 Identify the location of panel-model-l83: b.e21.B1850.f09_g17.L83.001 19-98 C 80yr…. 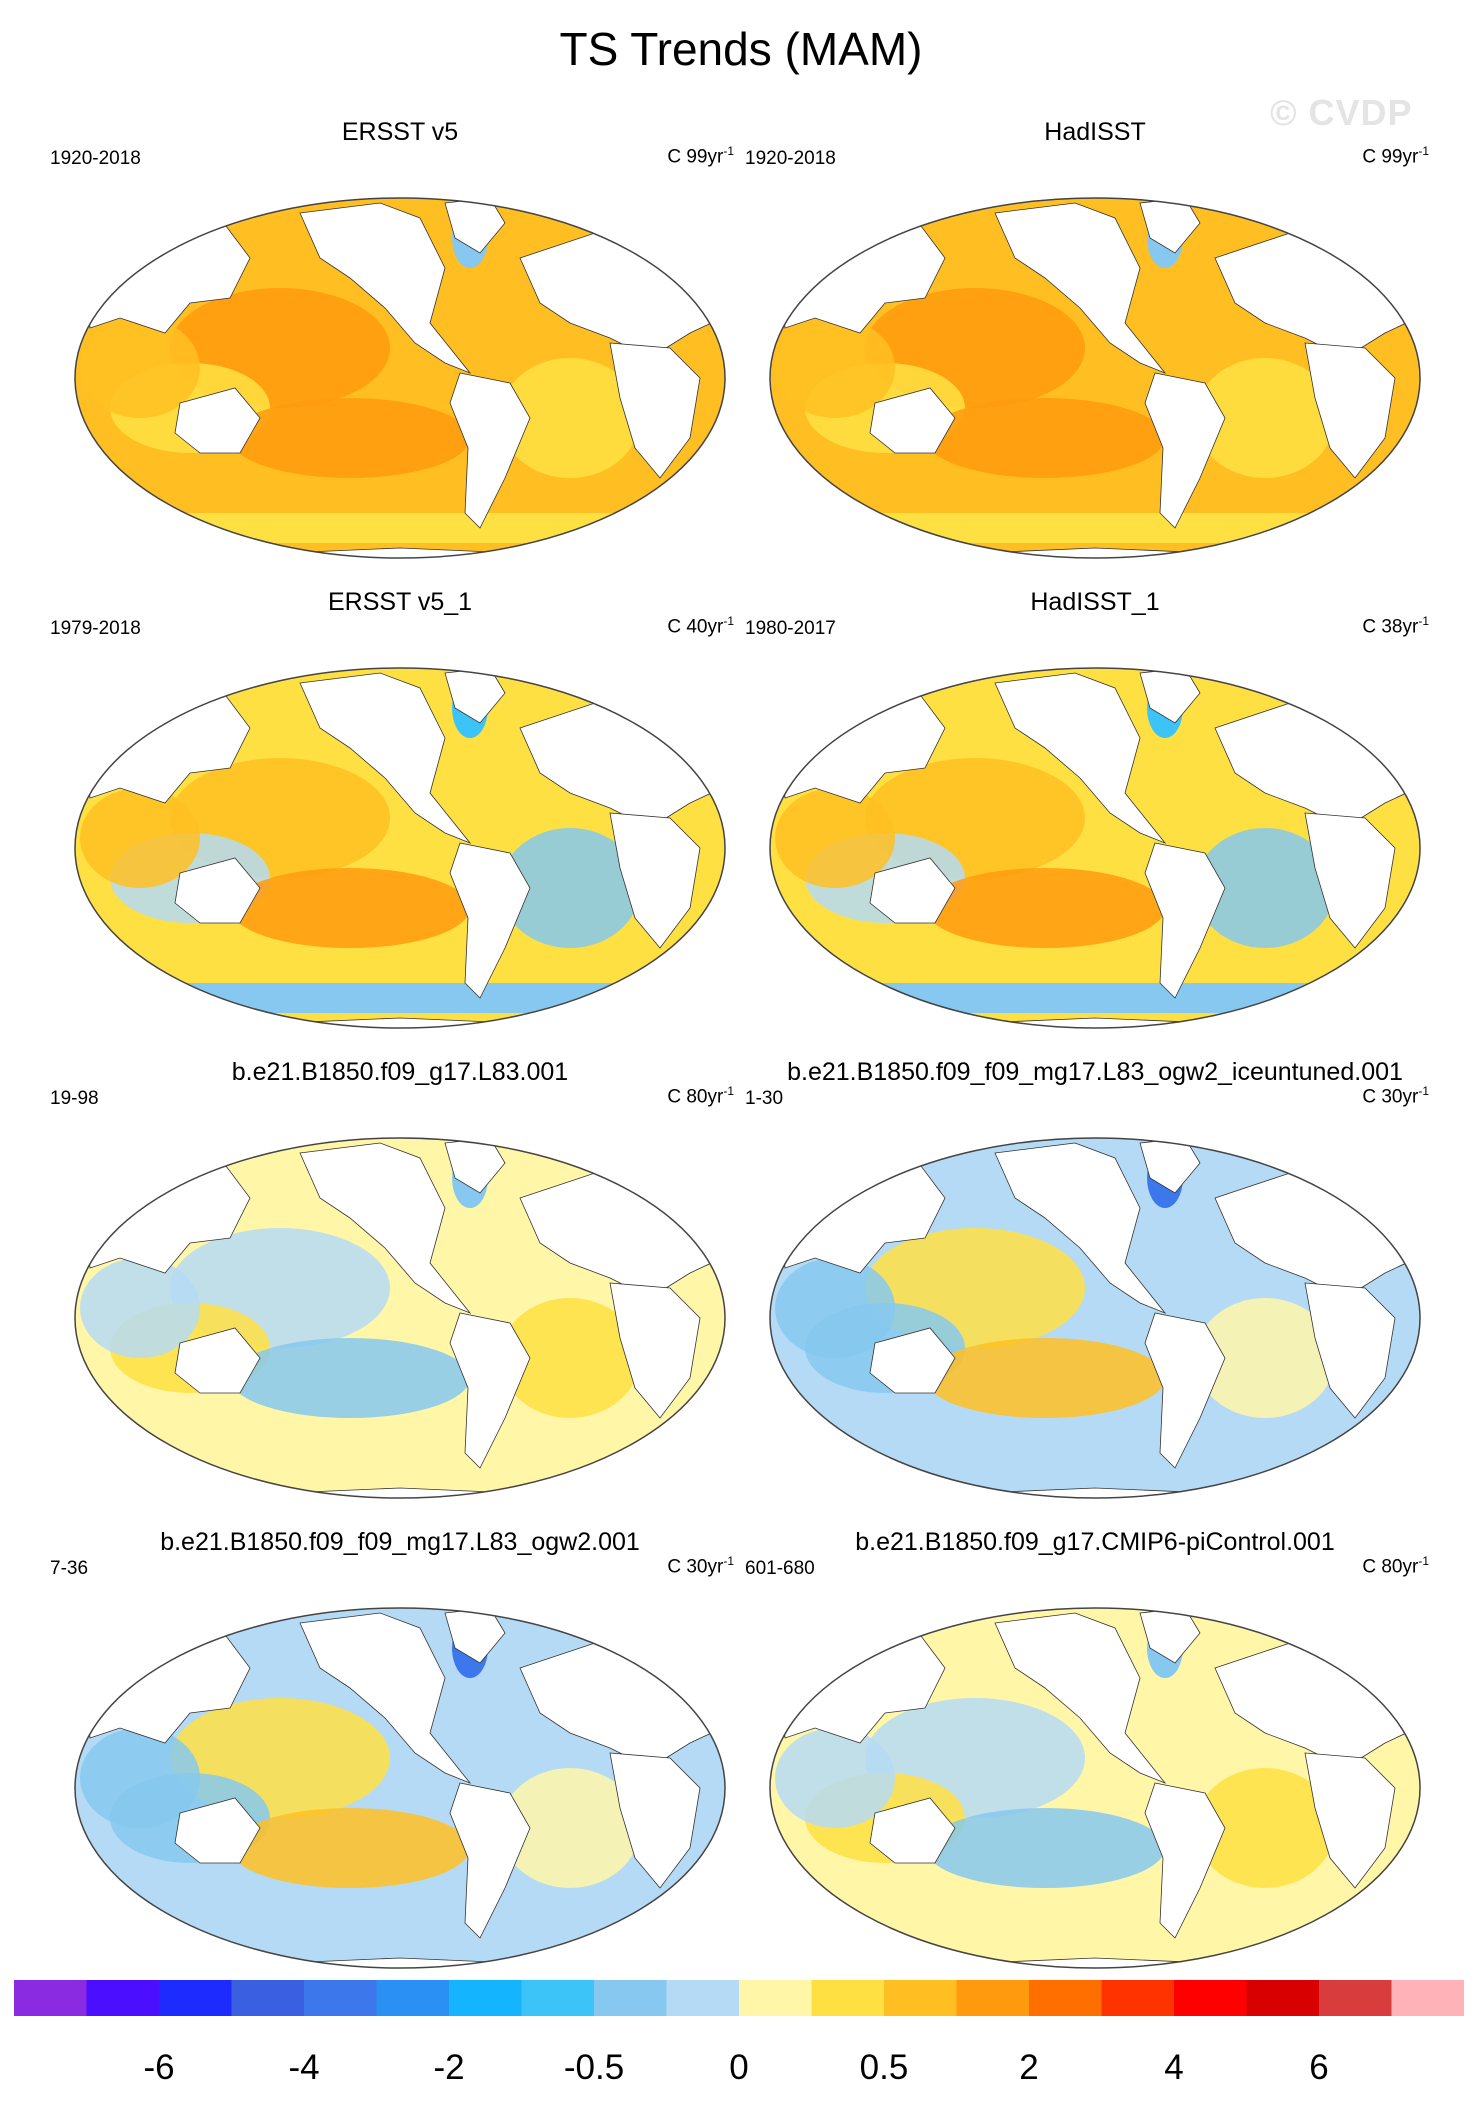
(400, 1283).